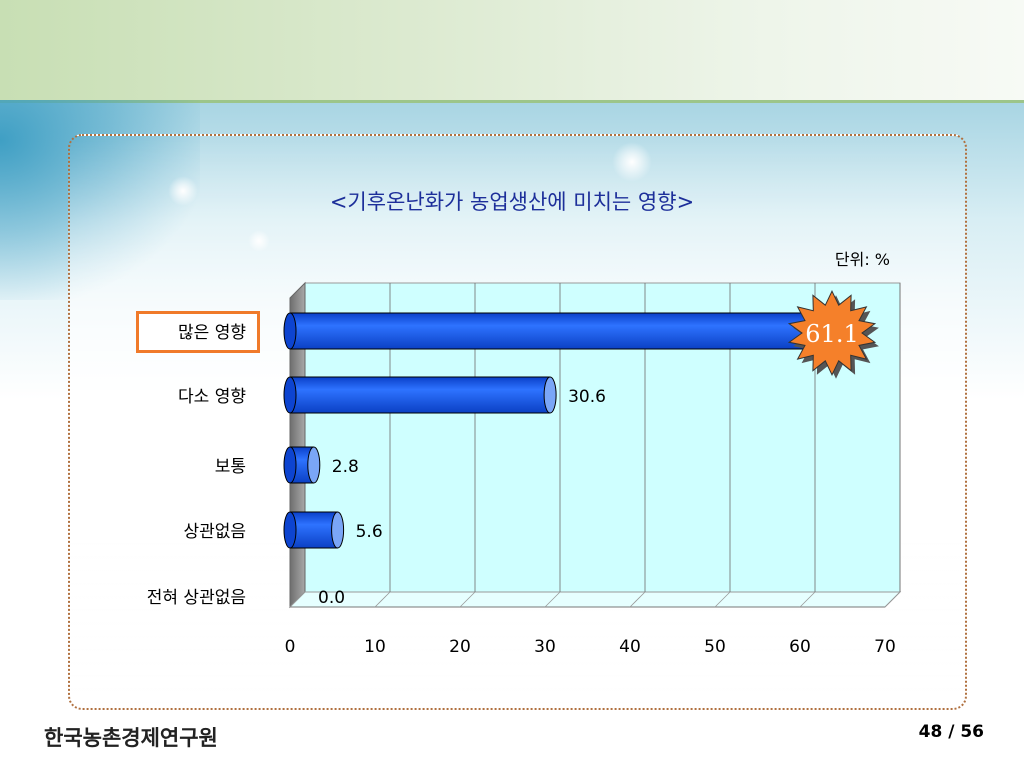 Image resolution: width=1024 pixels, height=768 pixels. Describe the element at coordinates (375, 647) in the screenshot. I see `x-tick-label: 10` at that location.